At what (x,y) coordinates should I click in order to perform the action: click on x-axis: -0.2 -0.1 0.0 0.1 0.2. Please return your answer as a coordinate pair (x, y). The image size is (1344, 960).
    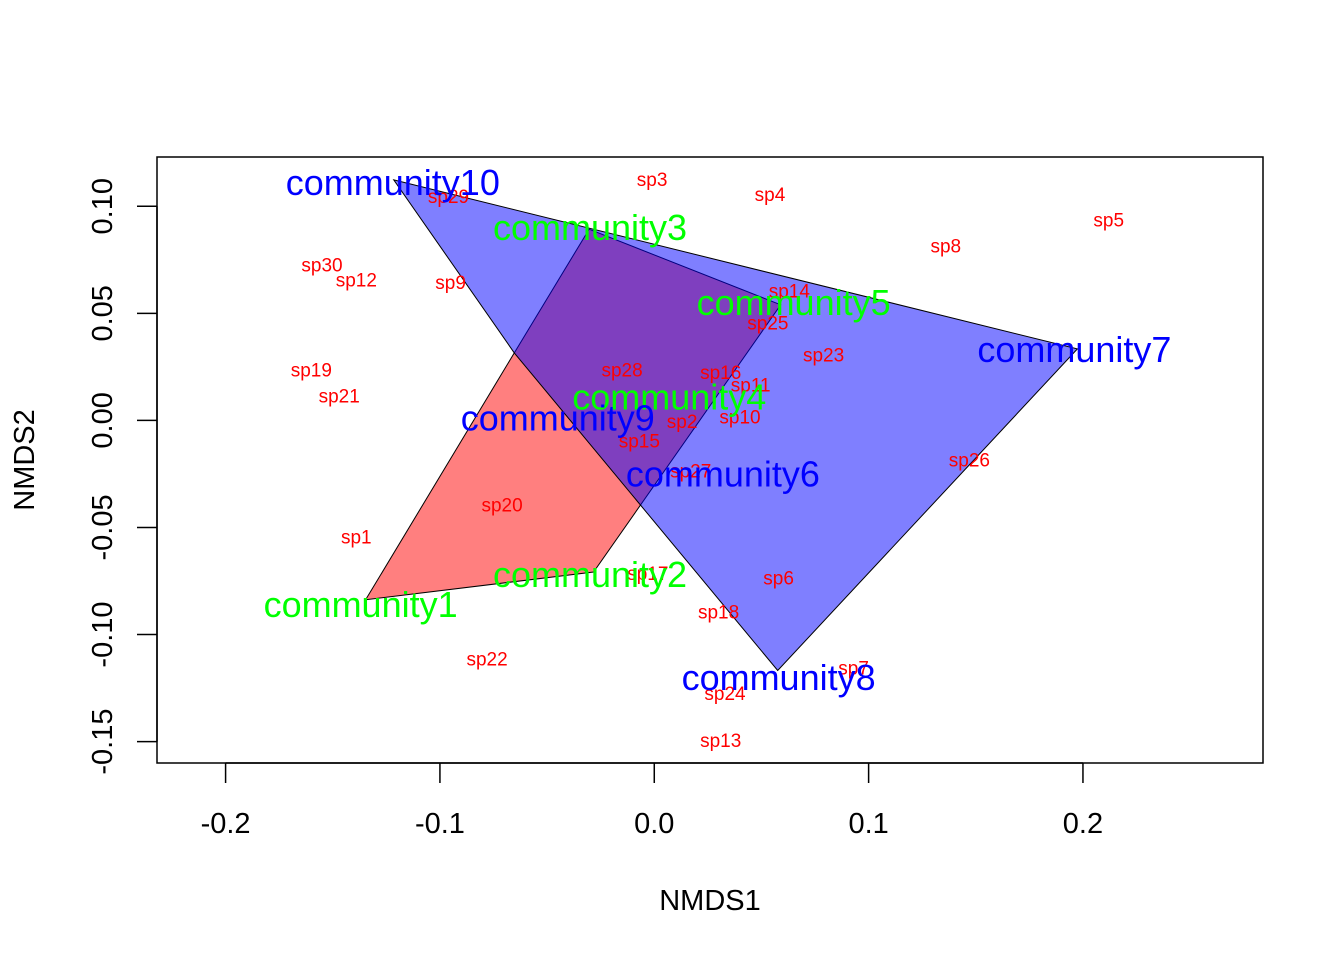
    Looking at the image, I should click on (652, 801).